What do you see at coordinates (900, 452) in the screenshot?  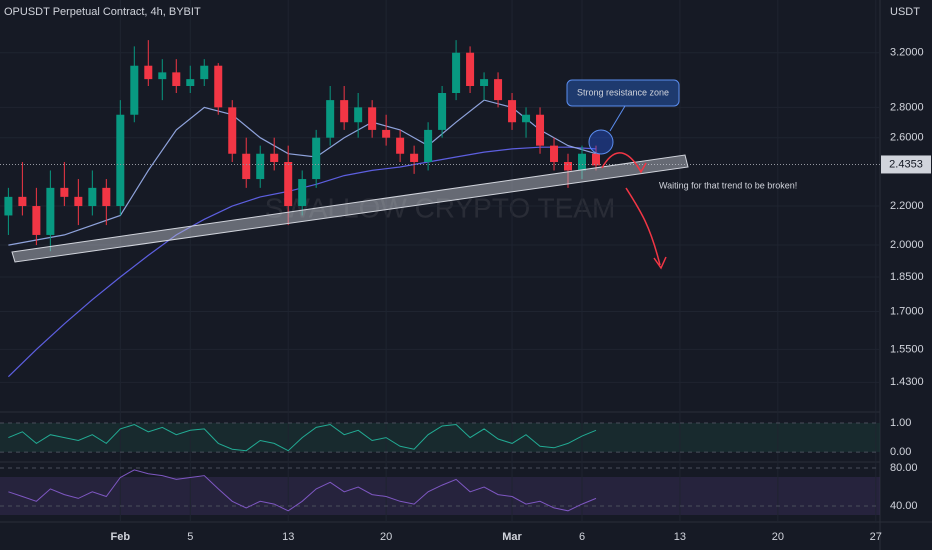 I see `y-tick-label: 0.00` at bounding box center [900, 452].